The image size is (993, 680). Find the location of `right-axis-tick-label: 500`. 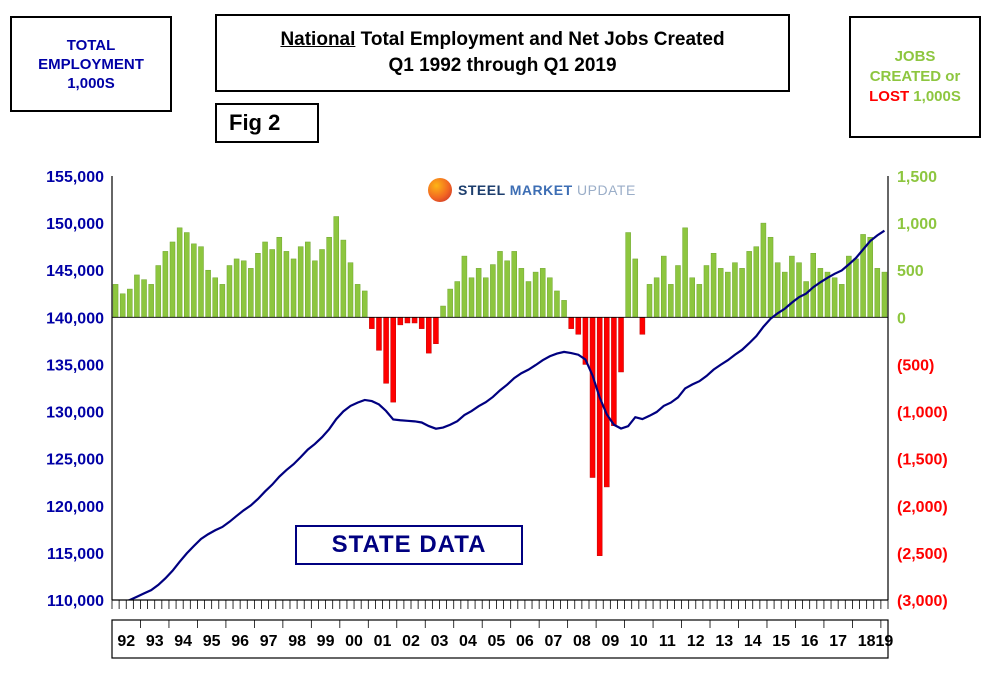

right-axis-tick-label: 500 is located at coordinates (910, 271).